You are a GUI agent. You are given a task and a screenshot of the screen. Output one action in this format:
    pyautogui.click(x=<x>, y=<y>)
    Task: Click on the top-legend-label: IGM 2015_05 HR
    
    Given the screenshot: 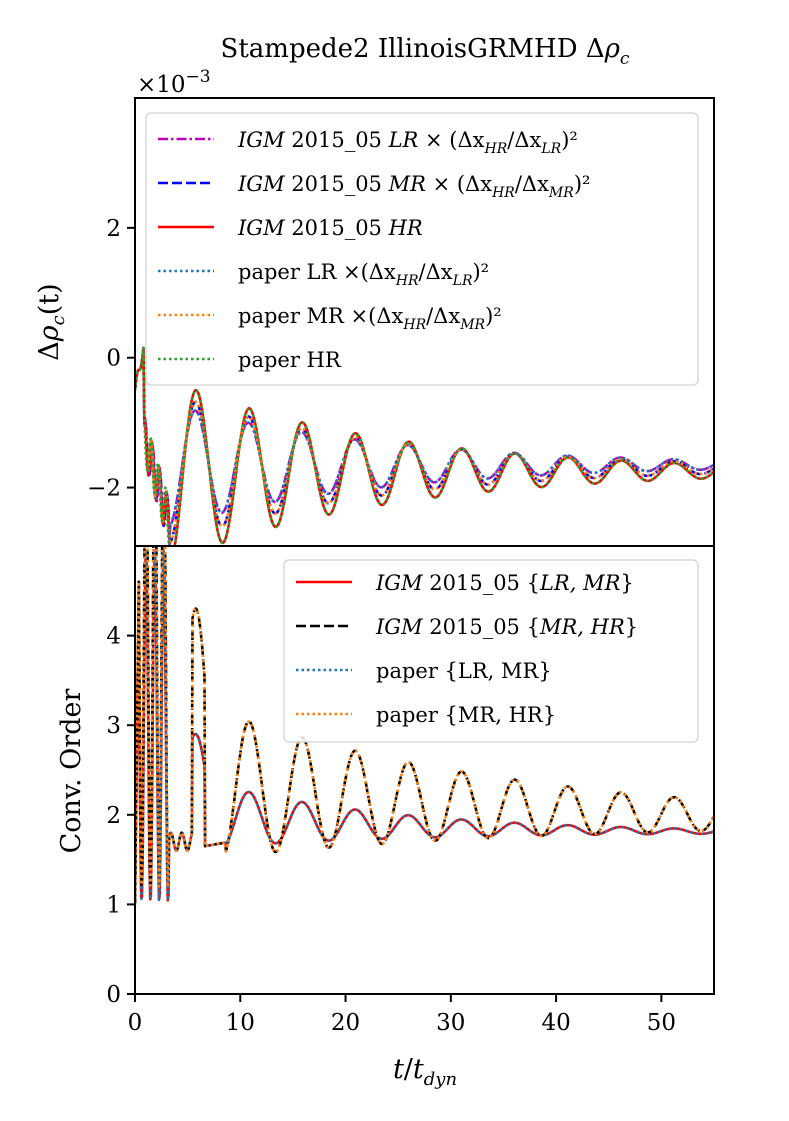 What is the action you would take?
    pyautogui.click(x=330, y=228)
    